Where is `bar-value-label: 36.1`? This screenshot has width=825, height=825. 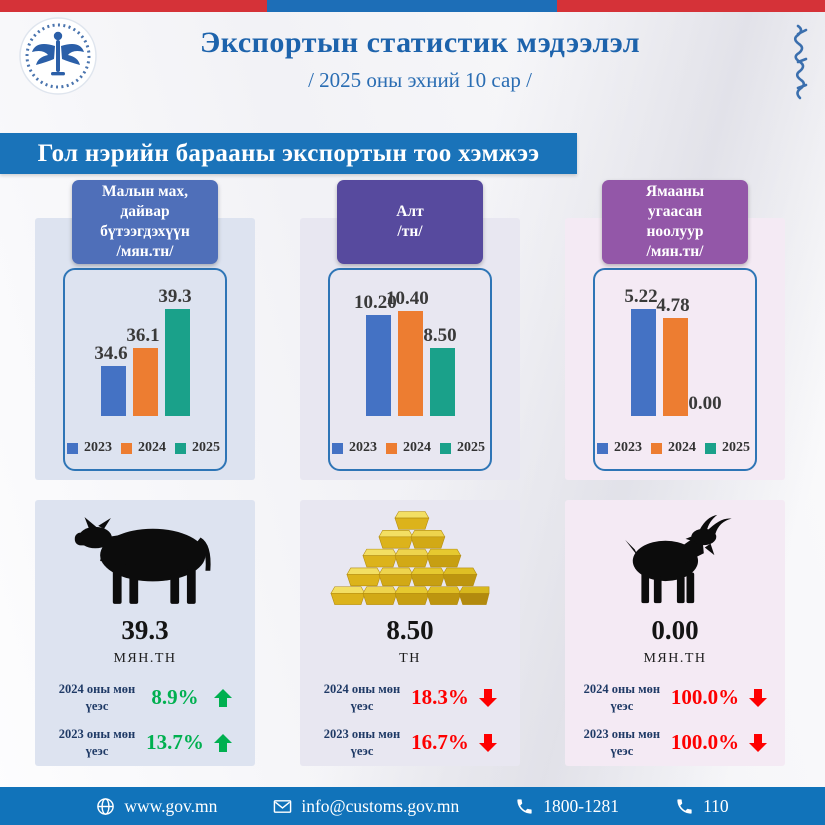 bar-value-label: 36.1 is located at coordinates (143, 335).